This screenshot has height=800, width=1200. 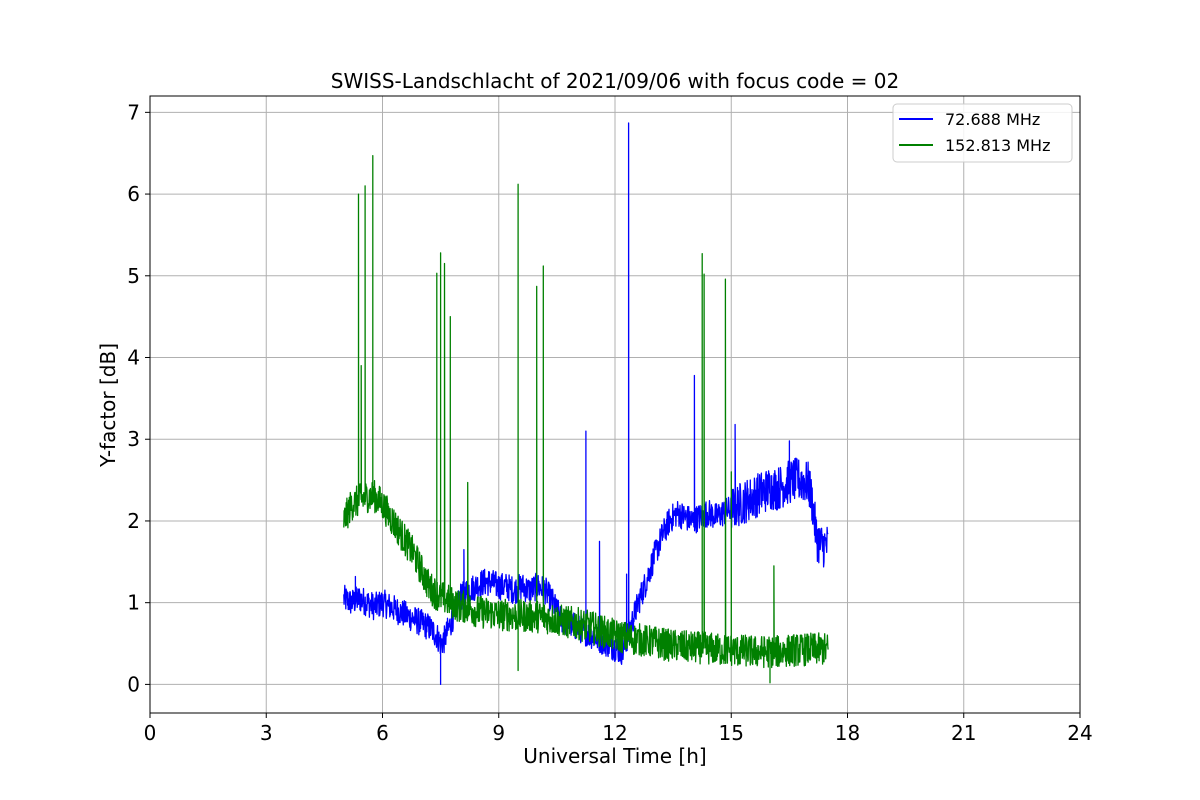 I want to click on y-tick-label: 7, so click(x=133, y=112).